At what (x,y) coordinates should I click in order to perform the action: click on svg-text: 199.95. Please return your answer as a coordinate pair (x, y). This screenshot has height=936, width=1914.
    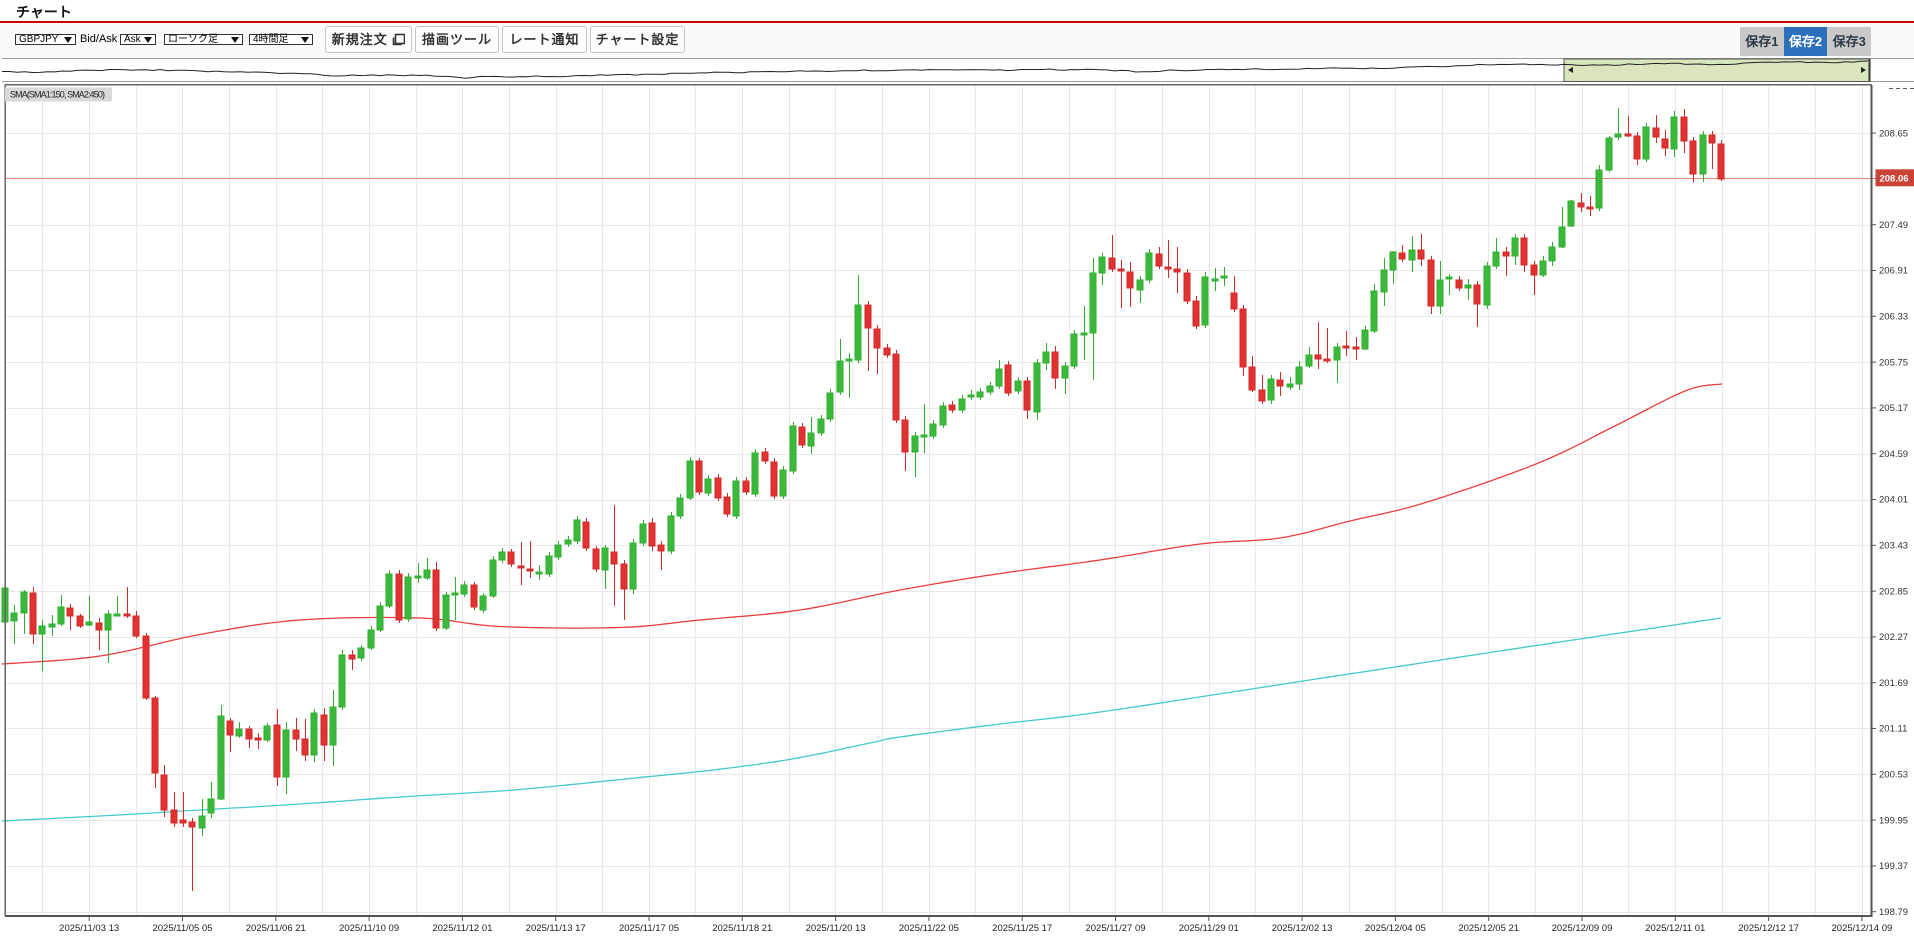
    Looking at the image, I should click on (1893, 820).